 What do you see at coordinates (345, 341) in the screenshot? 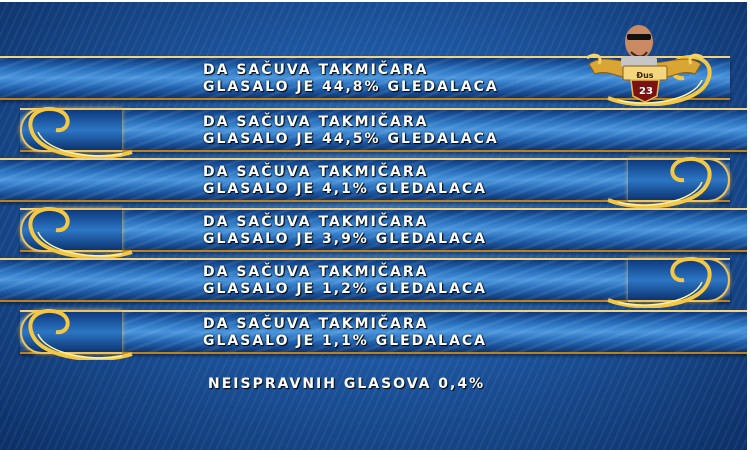
I see `result-line-2: GLASALO JE 1,1% GLEDALACA` at bounding box center [345, 341].